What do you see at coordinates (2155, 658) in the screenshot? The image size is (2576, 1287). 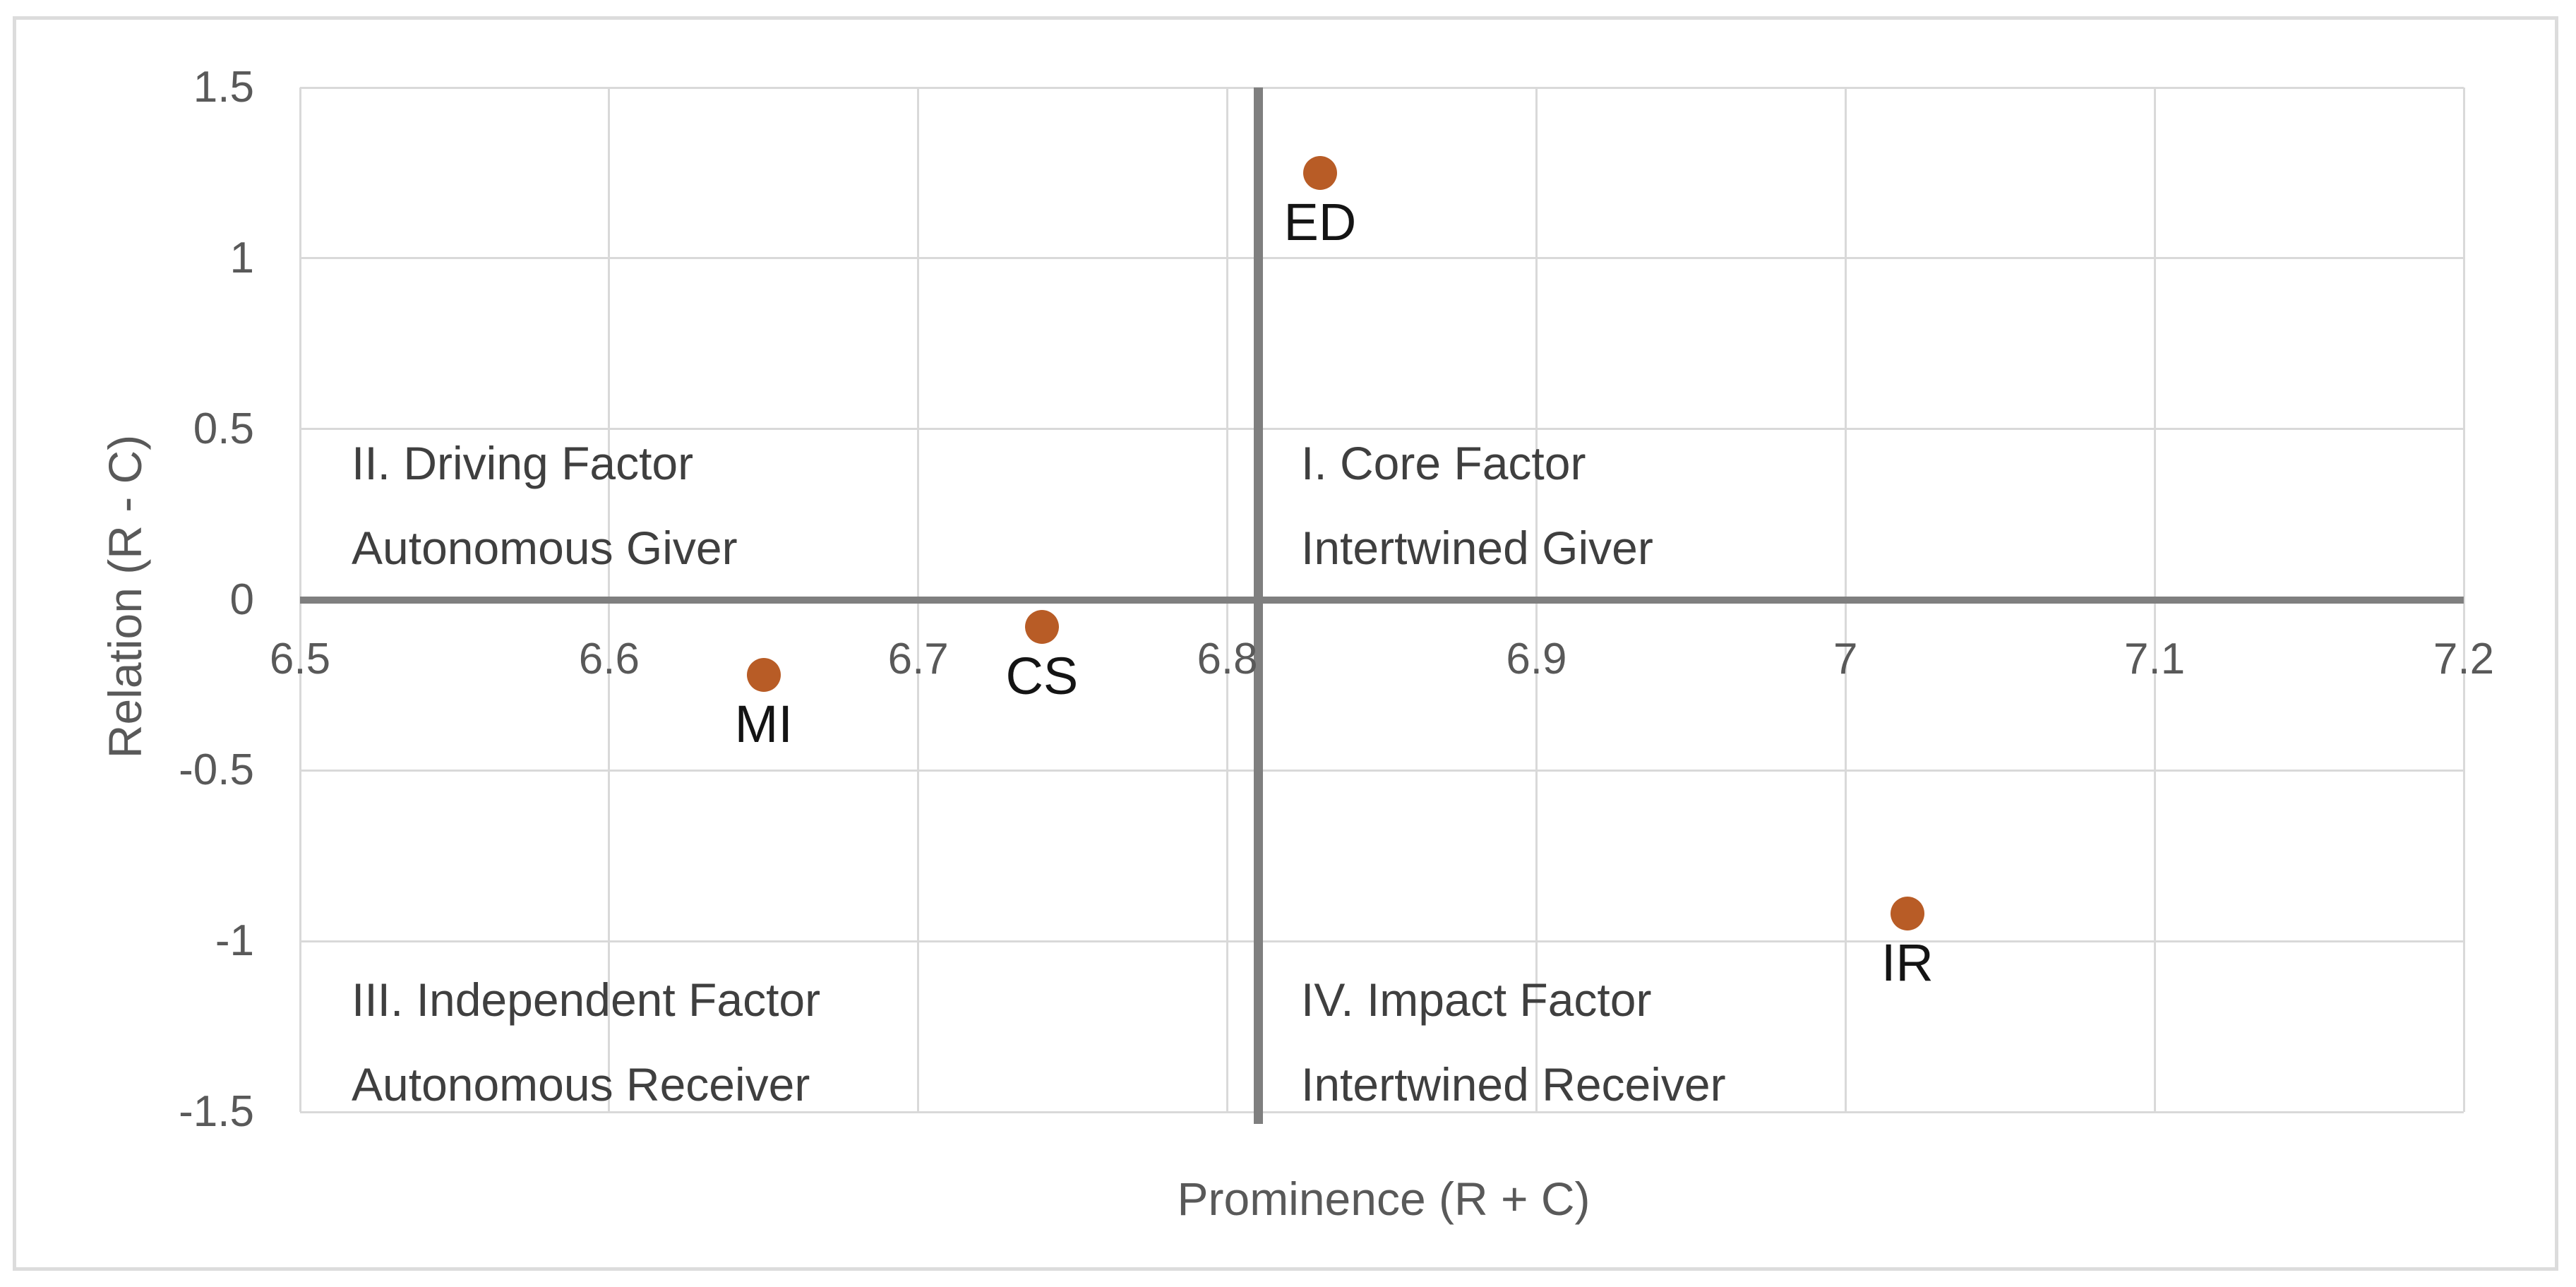 I see `x-tick-label: 7.1` at bounding box center [2155, 658].